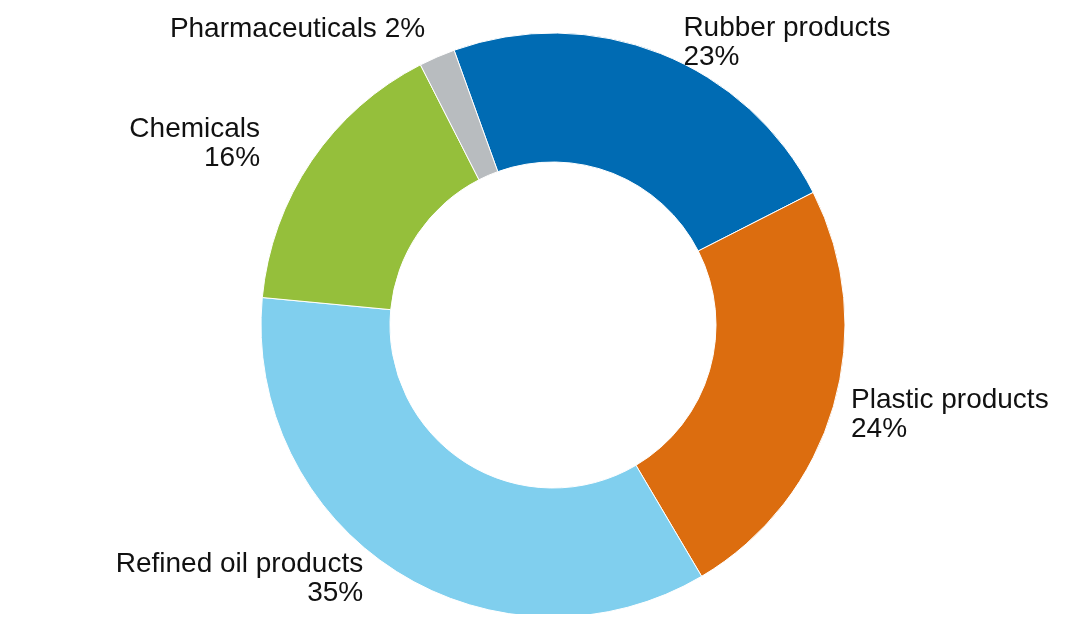  Describe the element at coordinates (335, 592) in the screenshot. I see `data-label: 35%` at that location.